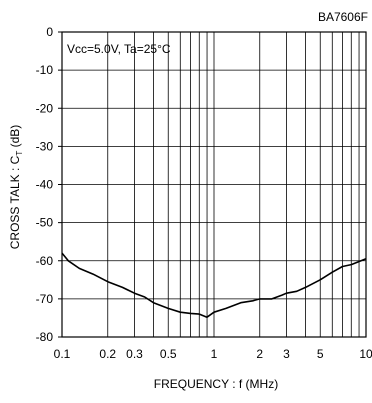  What do you see at coordinates (49, 32) in the screenshot?
I see `y-tick-label: 0` at bounding box center [49, 32].